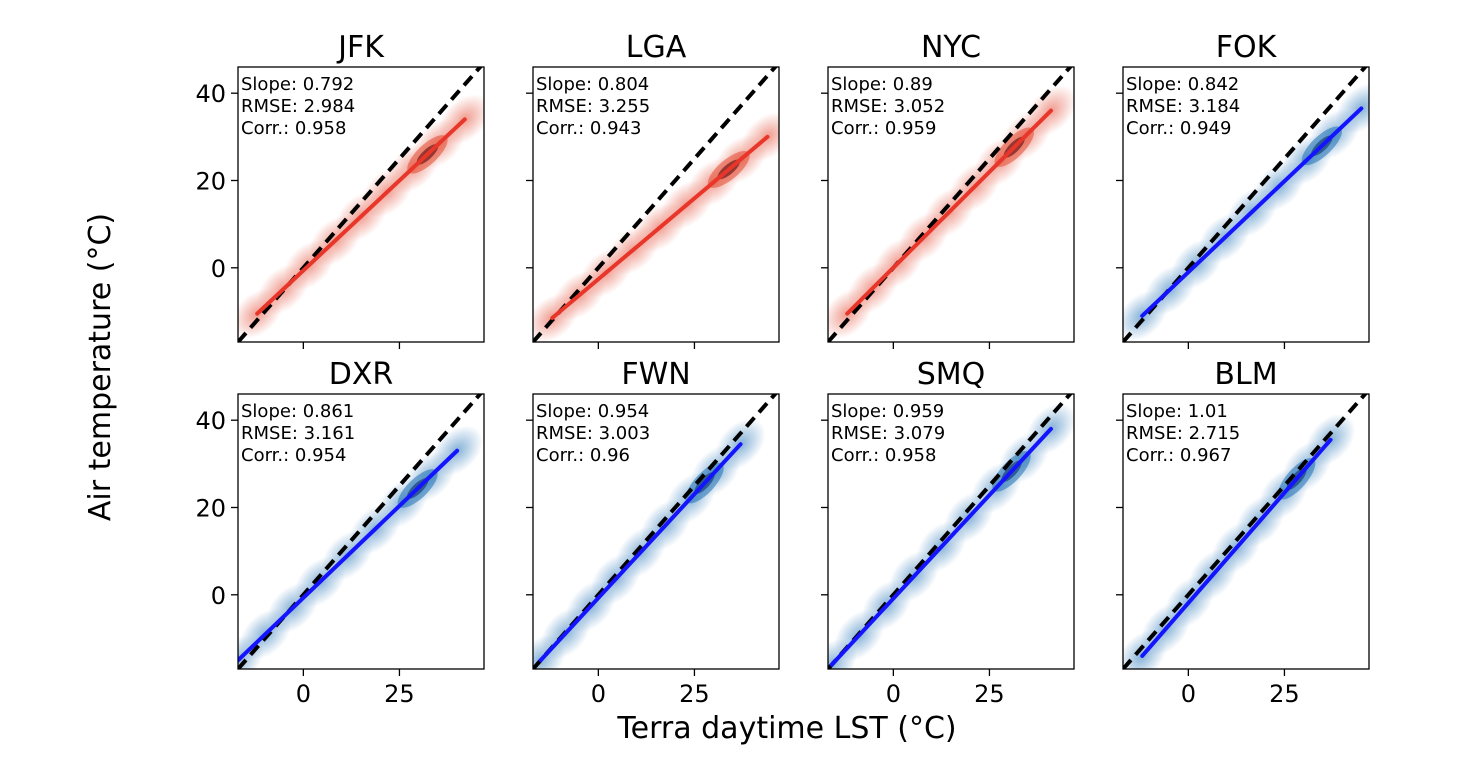  Describe the element at coordinates (588, 128) in the screenshot. I see `stats-annotation: Corr.: 0.943` at that location.